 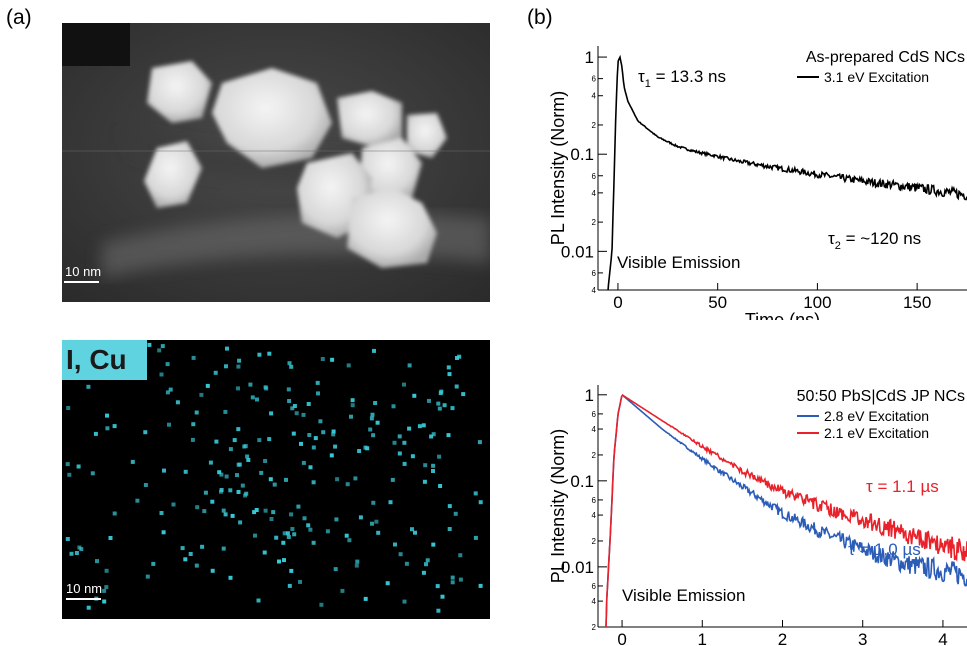 I want to click on chart-title: 50:50 PbS|CdS JP NCs, so click(x=881, y=396).